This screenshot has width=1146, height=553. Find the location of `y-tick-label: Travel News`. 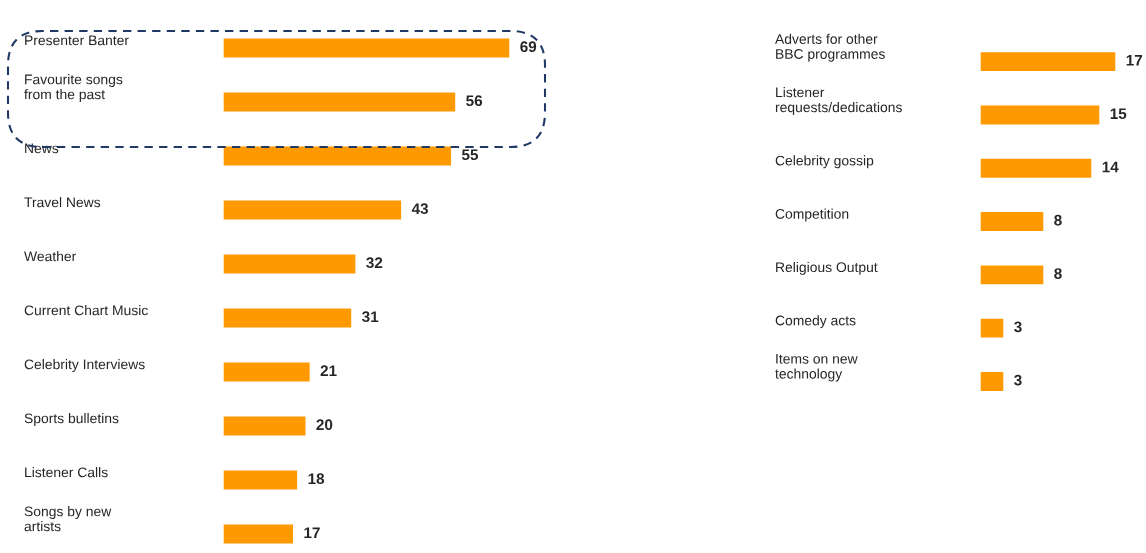

y-tick-label: Travel News is located at coordinates (62, 202).